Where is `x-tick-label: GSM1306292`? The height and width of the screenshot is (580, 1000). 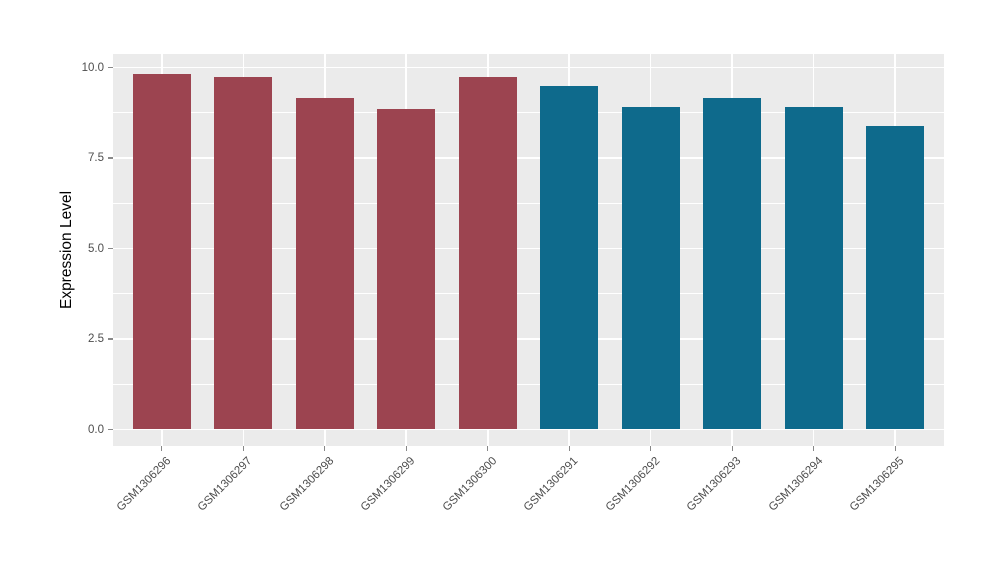
x-tick-label: GSM1306292 is located at coordinates (633, 484).